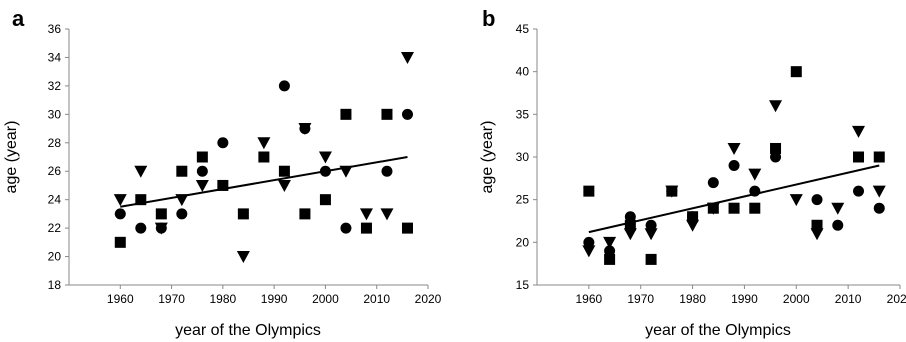 This screenshot has height=342, width=906. I want to click on x-axis-title: year of the Olympics, so click(248, 330).